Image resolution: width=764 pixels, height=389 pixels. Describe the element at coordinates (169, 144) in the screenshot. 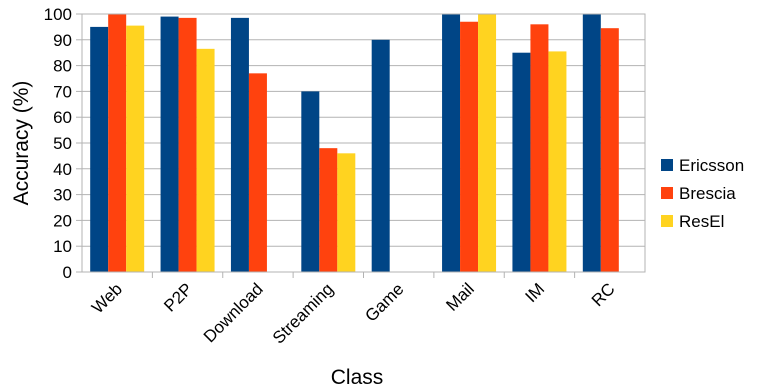

I see `bar-ericsson-p2p` at that location.